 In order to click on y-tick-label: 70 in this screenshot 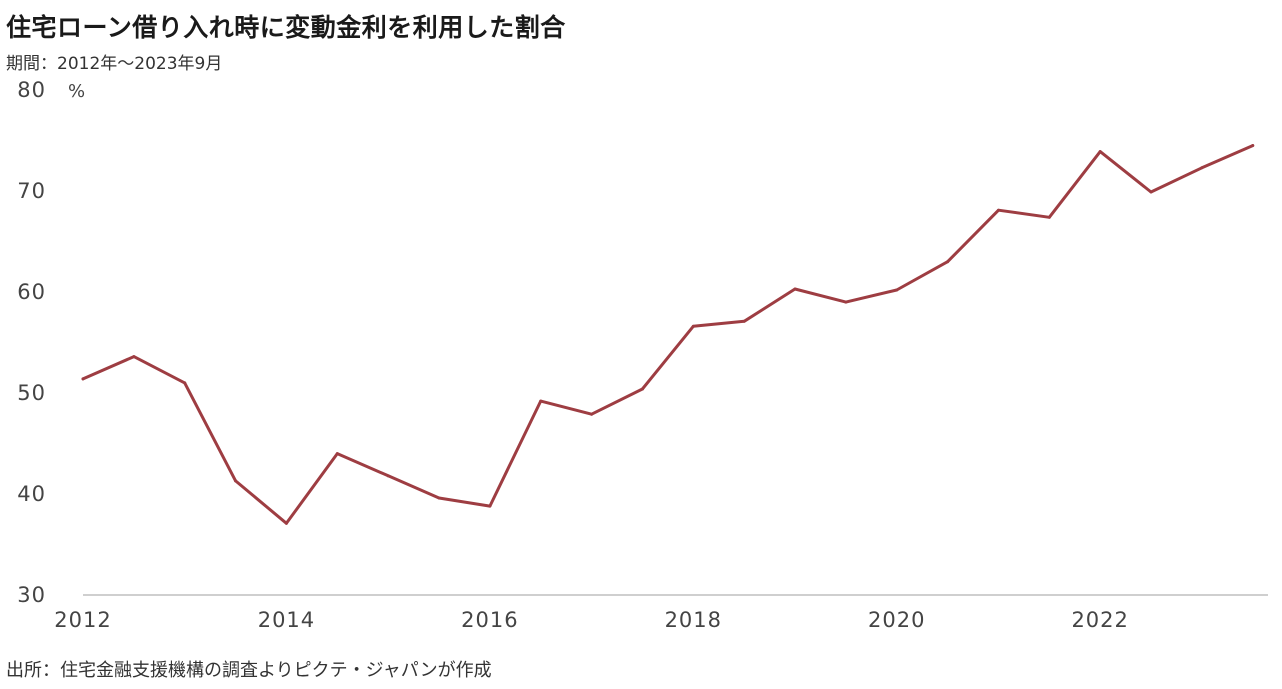, I will do `click(31, 191)`.